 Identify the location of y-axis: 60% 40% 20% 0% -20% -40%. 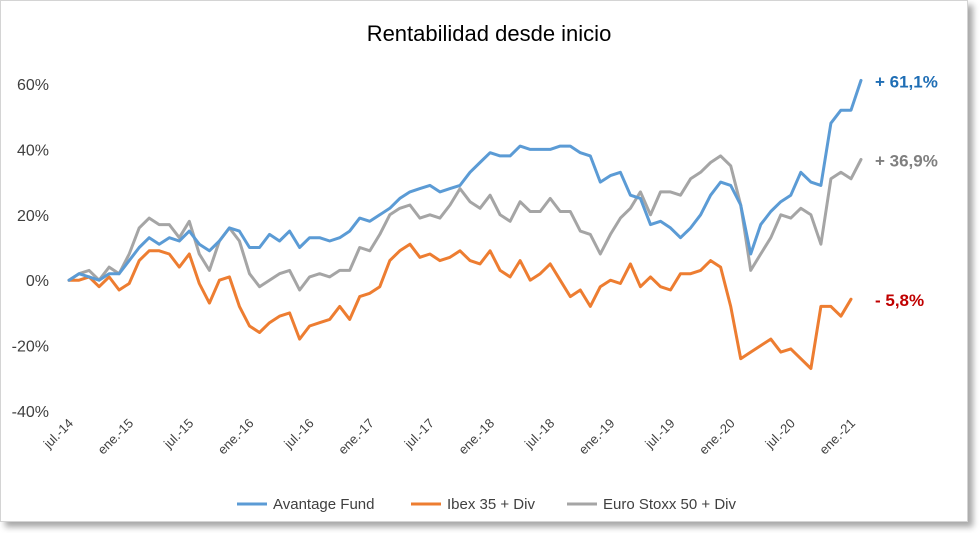
(30, 249).